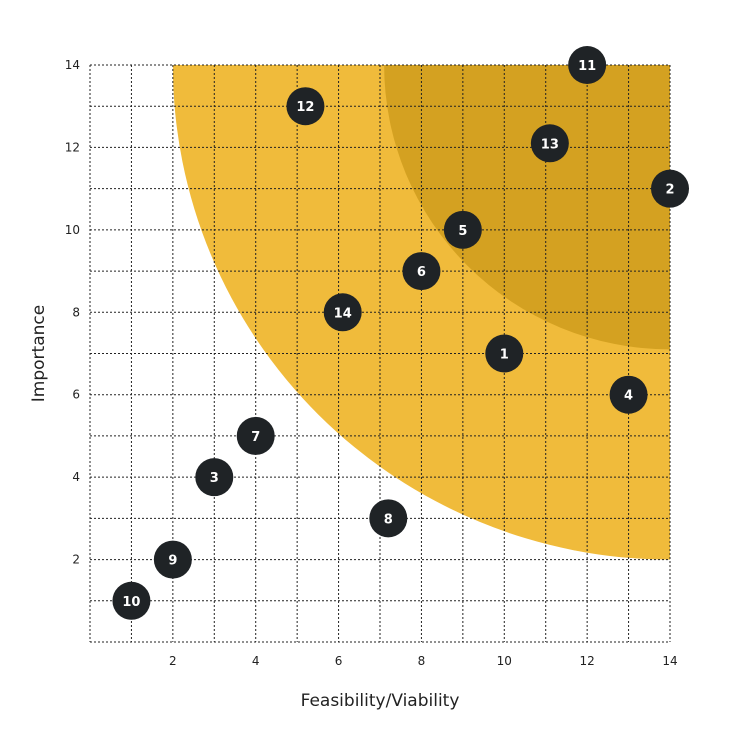  Describe the element at coordinates (76, 312) in the screenshot. I see `y-tick-label: 8` at that location.